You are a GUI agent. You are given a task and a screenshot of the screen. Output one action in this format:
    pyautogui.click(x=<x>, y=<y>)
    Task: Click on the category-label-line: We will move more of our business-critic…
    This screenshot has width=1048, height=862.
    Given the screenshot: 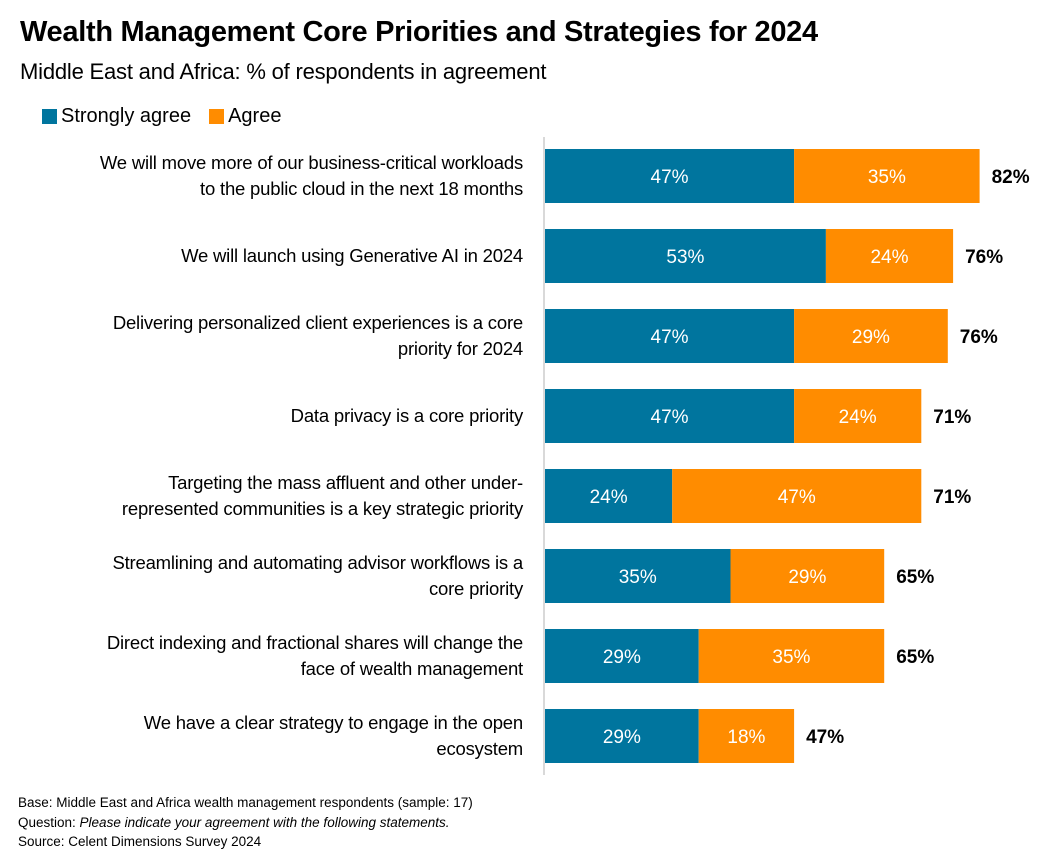 What is the action you would take?
    pyautogui.click(x=311, y=162)
    